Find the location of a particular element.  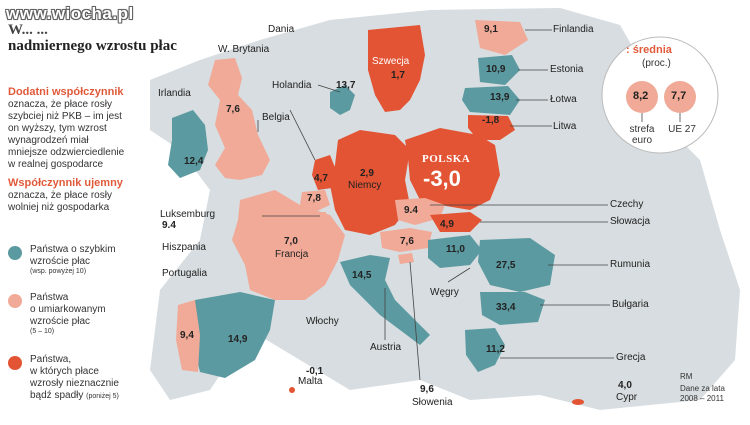

label-finlandia: Finlandia is located at coordinates (573, 29).